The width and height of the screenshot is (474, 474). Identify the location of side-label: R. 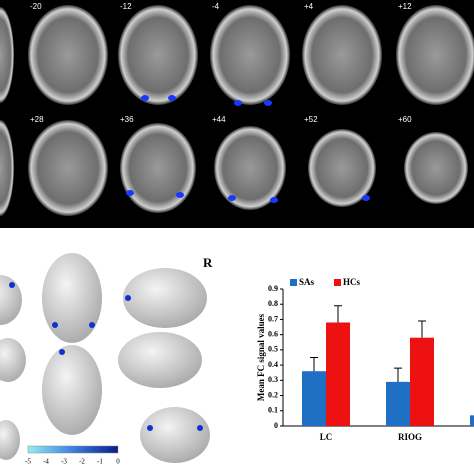
(208, 262).